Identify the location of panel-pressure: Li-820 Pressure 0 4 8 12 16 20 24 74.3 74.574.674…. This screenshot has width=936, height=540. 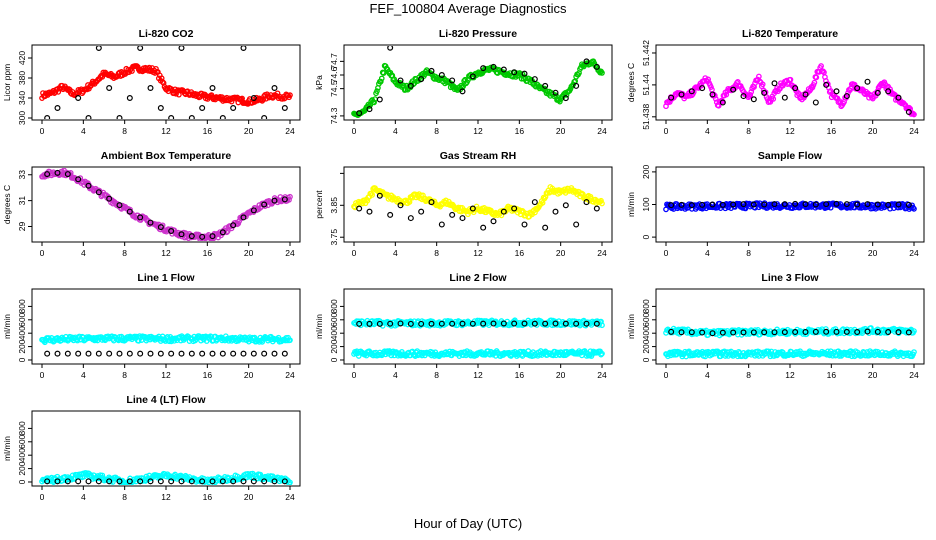
(463, 82).